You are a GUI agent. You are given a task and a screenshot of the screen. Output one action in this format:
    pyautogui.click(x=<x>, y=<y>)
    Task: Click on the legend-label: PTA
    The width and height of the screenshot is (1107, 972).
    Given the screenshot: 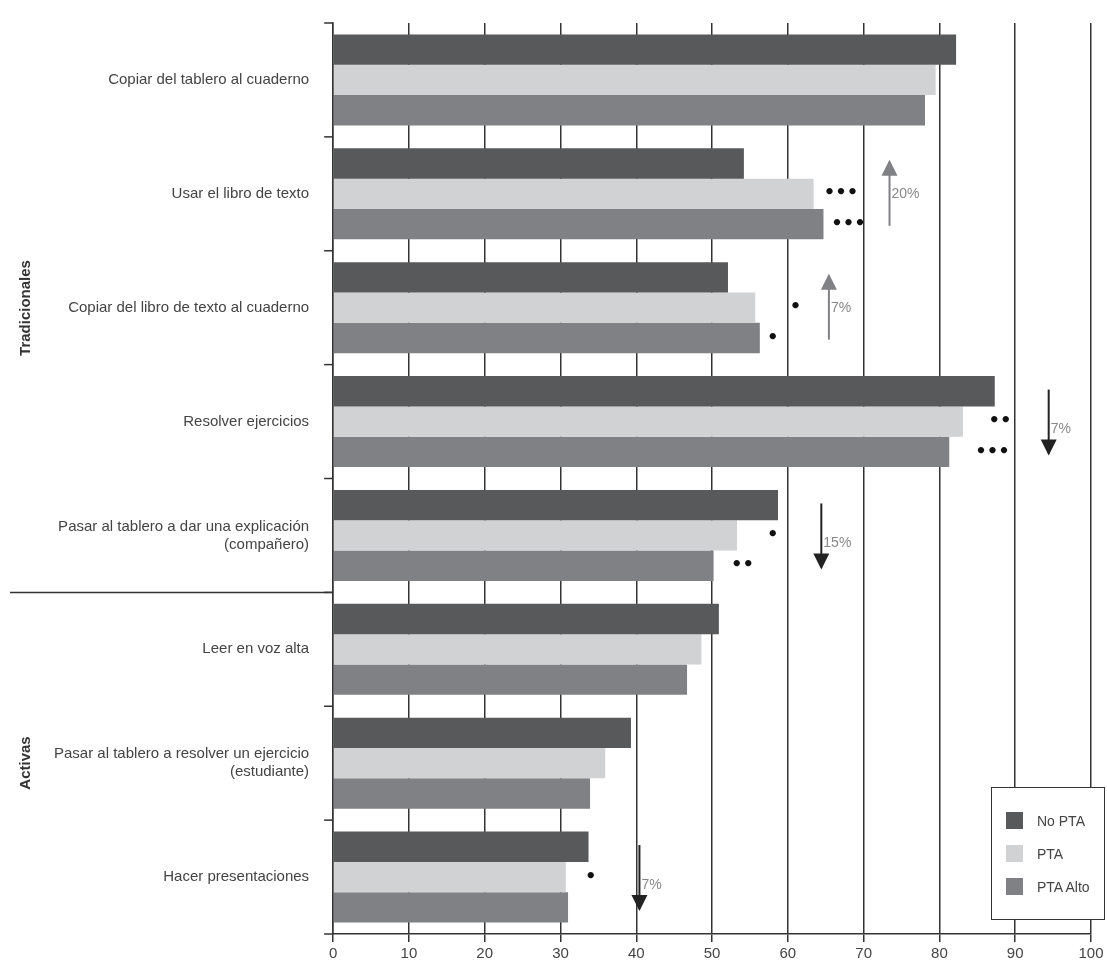 What is the action you would take?
    pyautogui.click(x=1050, y=853)
    